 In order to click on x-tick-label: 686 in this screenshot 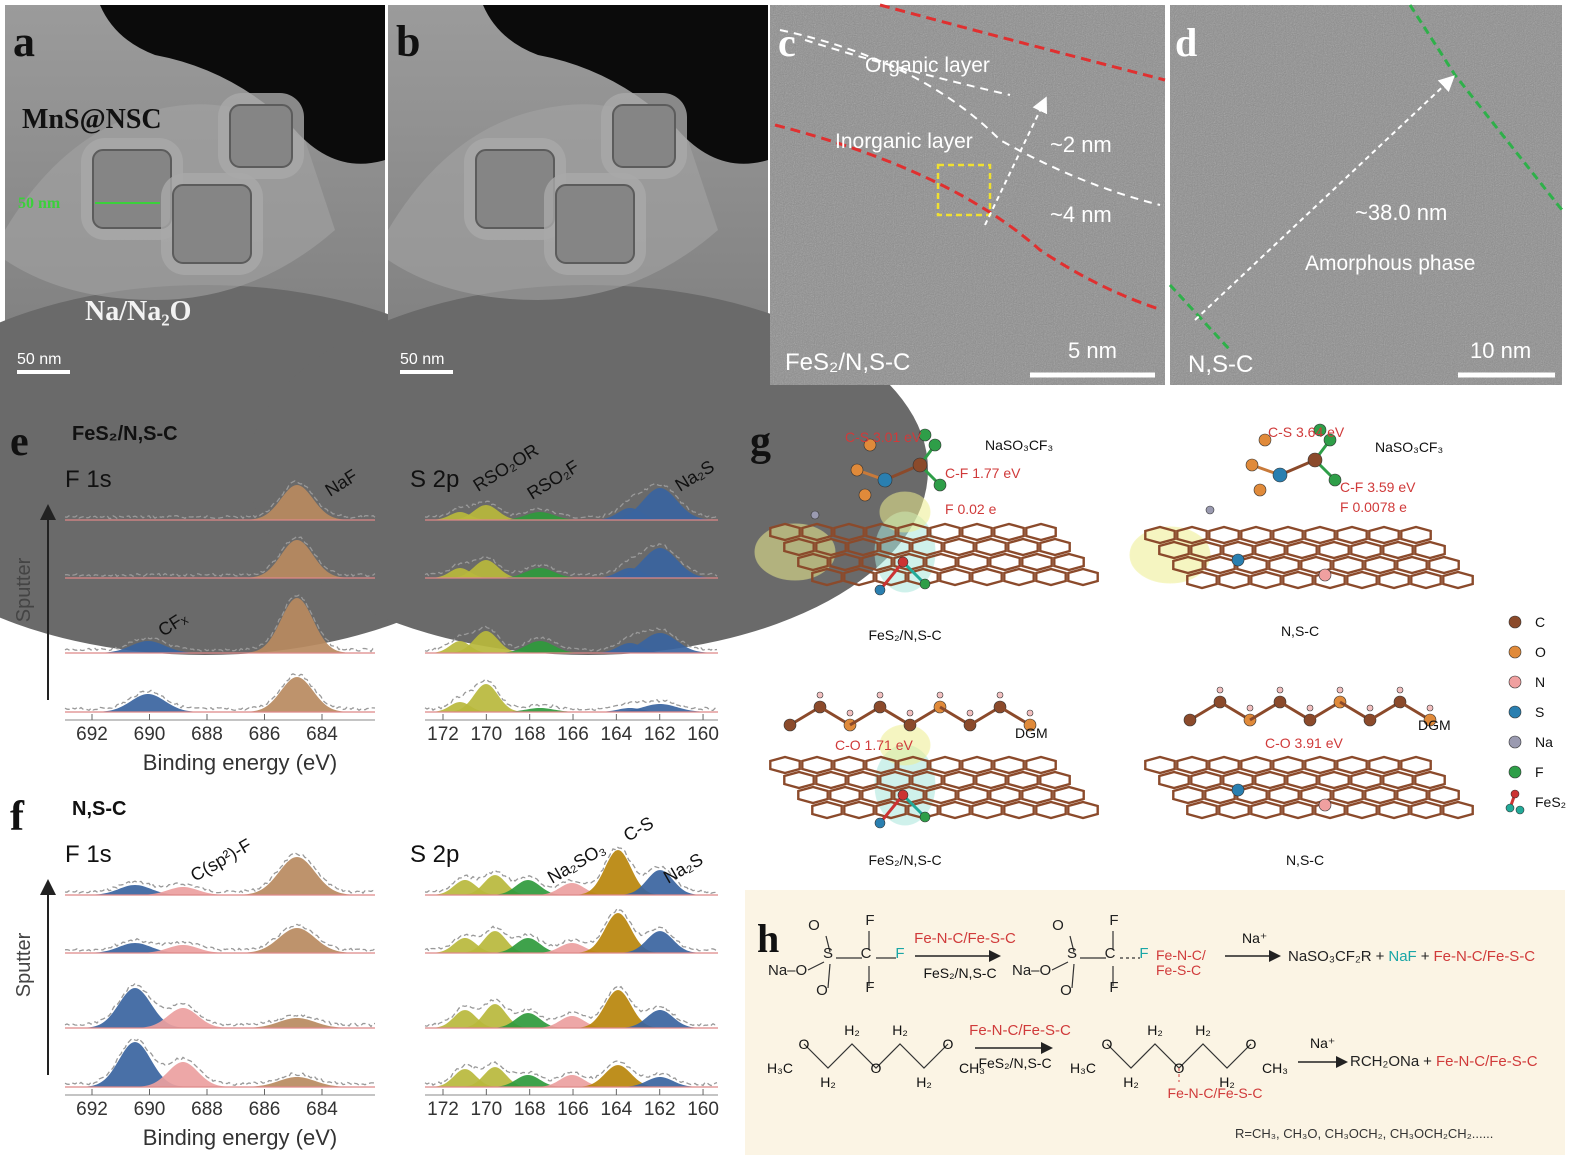, I will do `click(265, 734)`.